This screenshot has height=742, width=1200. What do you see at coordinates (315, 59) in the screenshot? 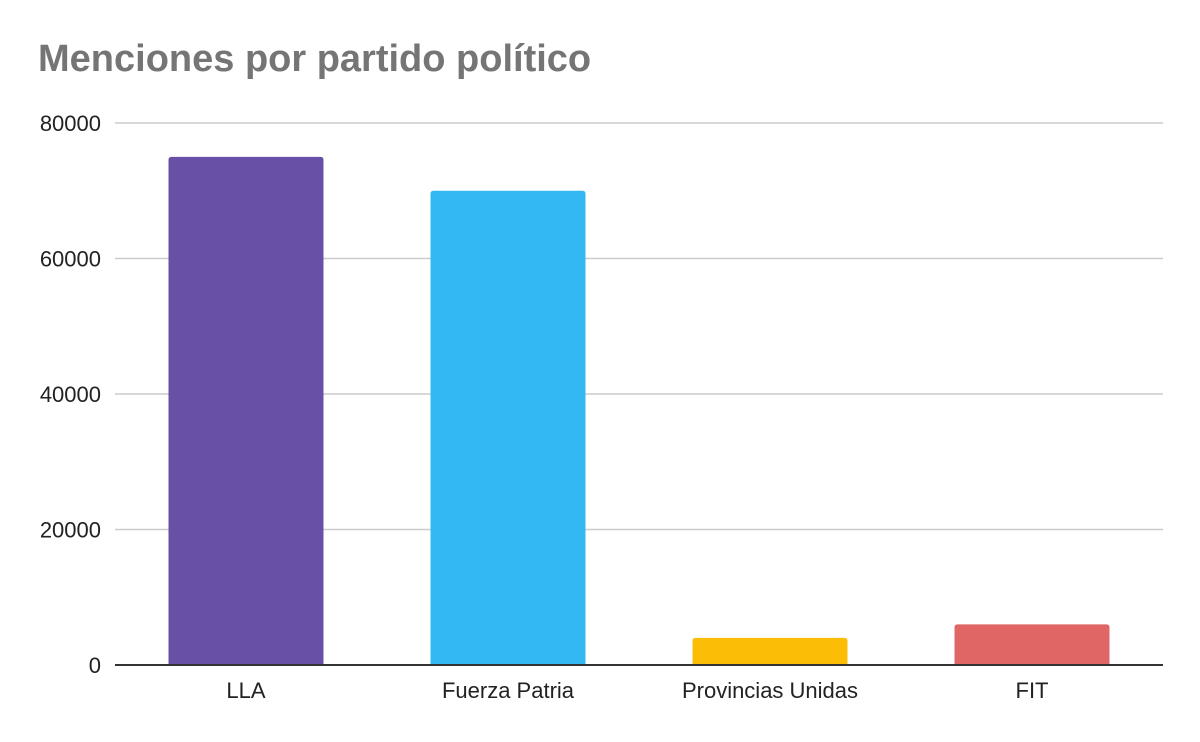
I see `chart-title: Menciones por partido político` at bounding box center [315, 59].